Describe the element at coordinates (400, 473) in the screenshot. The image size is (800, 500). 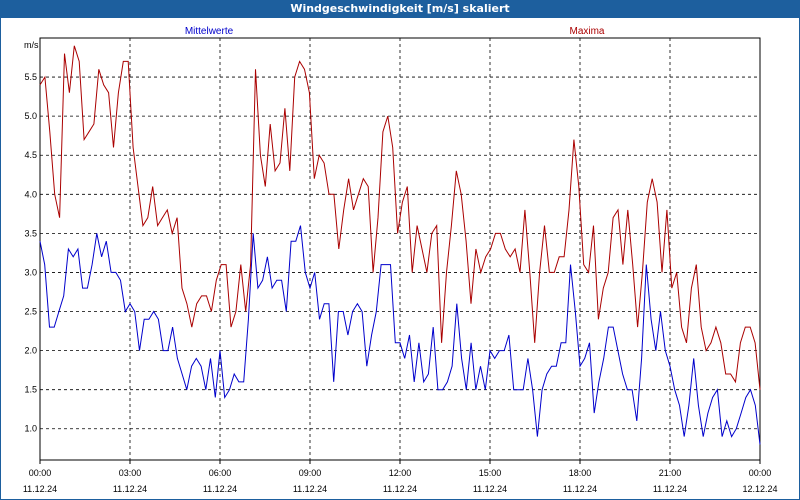
I see `x-tick-time: 12:00` at that location.